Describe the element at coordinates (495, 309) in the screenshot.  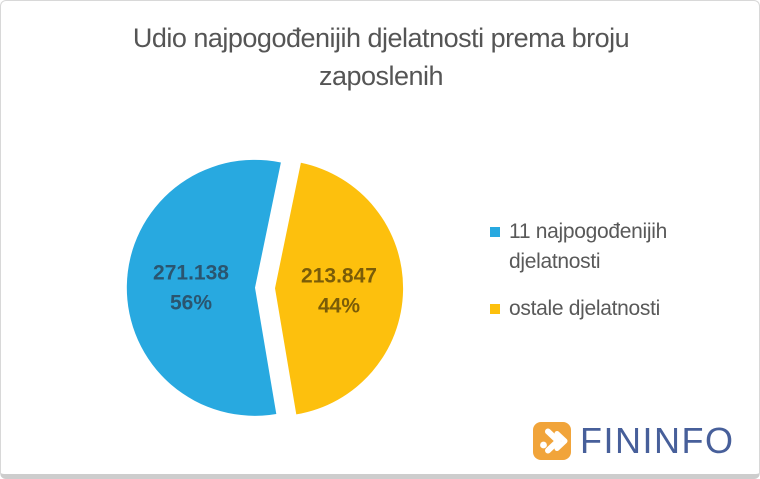
I see `legend-swatch-yellow-icon` at that location.